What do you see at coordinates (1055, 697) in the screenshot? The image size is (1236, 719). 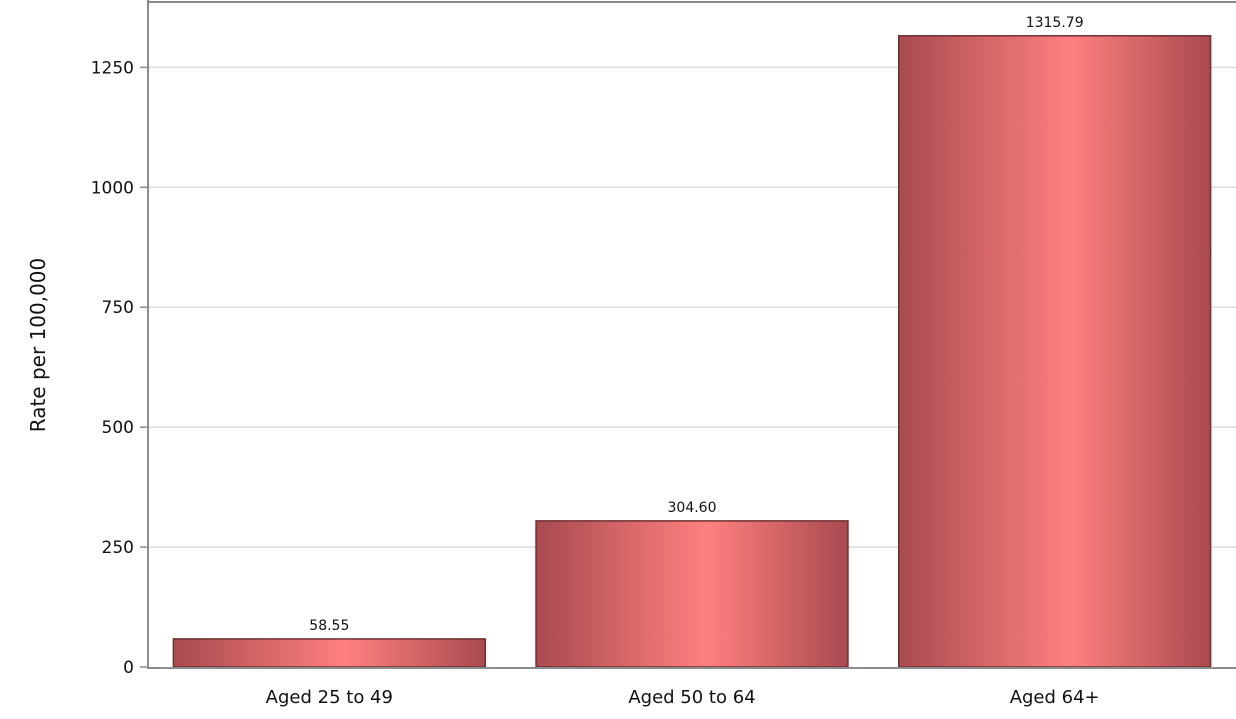 I see `x-category-label: Aged 64+` at bounding box center [1055, 697].